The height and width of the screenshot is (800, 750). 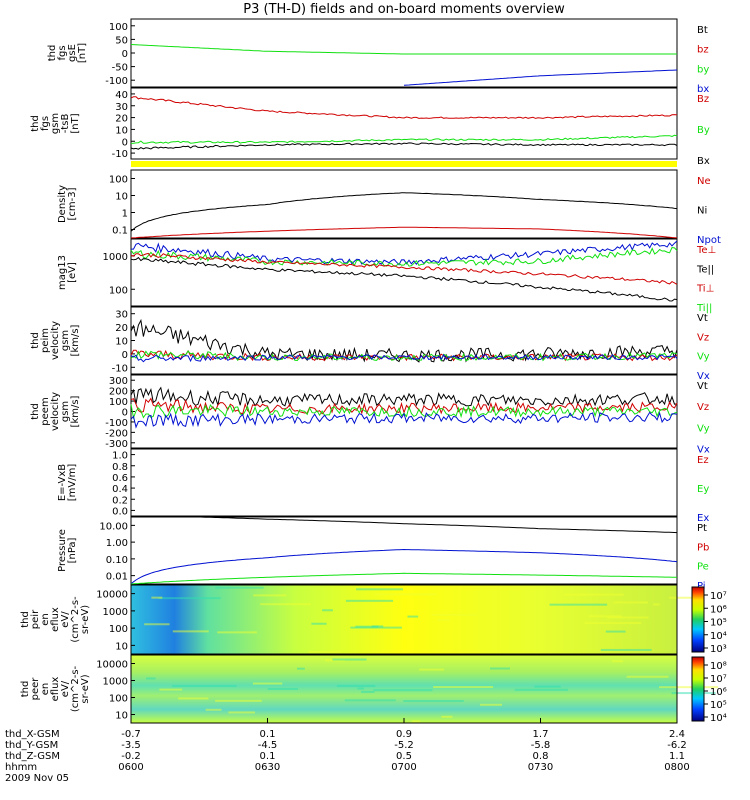 I want to click on series-Ni, so click(x=404, y=212).